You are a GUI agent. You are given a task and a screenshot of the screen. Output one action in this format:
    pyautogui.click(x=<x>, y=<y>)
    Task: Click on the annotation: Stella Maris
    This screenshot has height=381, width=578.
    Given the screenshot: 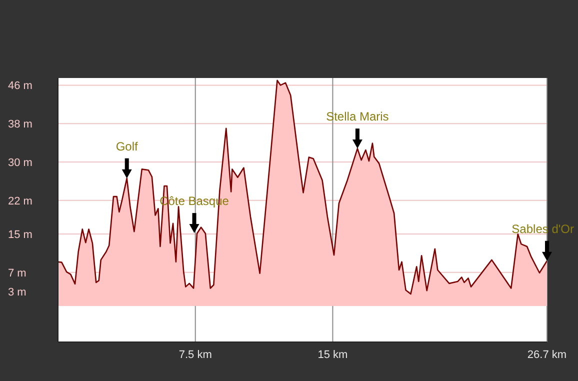 What is the action you would take?
    pyautogui.click(x=357, y=117)
    